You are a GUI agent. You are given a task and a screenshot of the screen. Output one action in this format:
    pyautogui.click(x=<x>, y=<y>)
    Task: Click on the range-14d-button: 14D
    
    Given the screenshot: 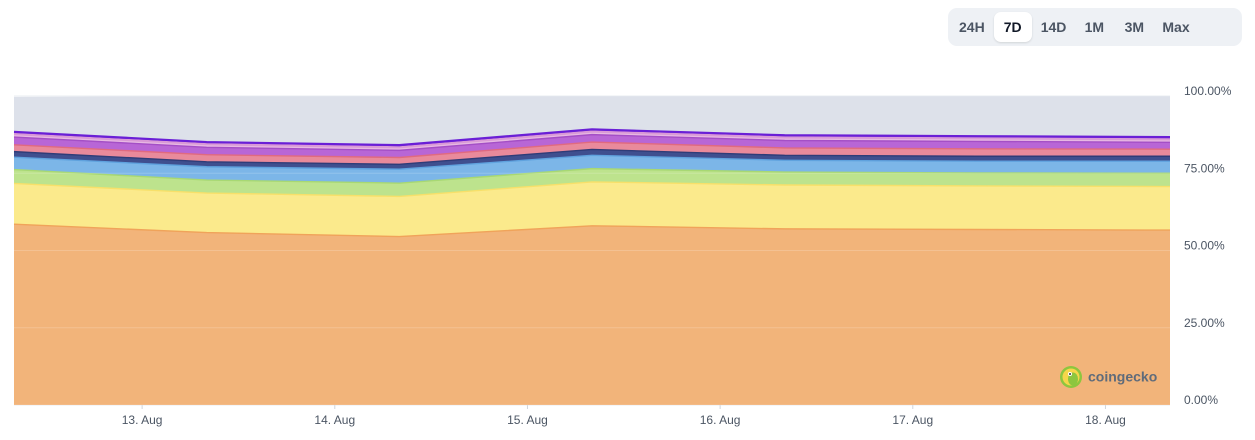 What is the action you would take?
    pyautogui.click(x=1054, y=27)
    